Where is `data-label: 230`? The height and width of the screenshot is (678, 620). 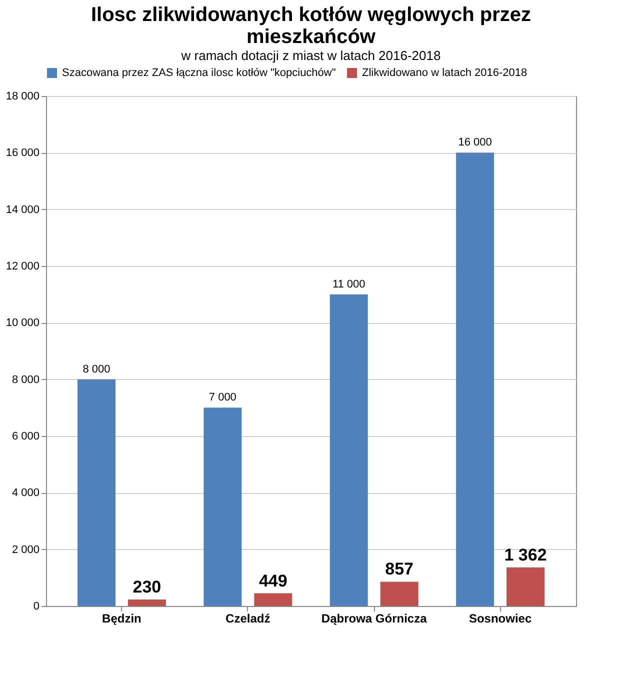 data-label: 230 is located at coordinates (147, 586).